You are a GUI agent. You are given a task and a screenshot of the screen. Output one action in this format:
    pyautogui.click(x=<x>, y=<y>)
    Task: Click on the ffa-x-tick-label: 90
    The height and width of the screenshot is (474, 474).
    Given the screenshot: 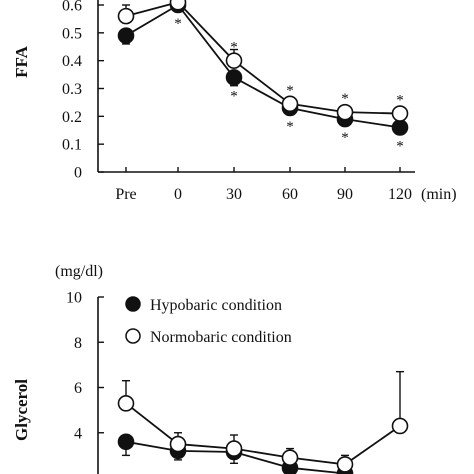 What is the action you would take?
    pyautogui.click(x=345, y=194)
    